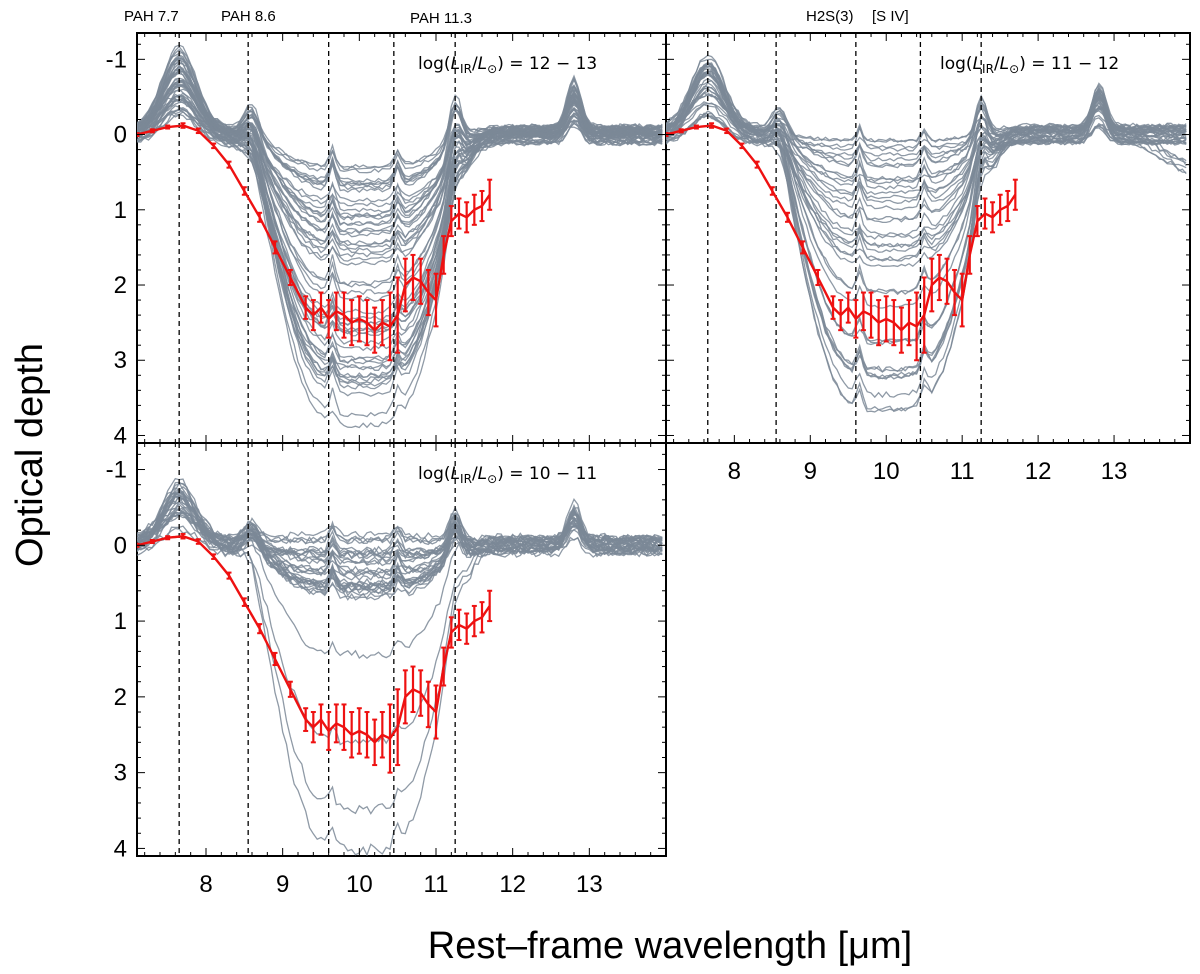 Image resolution: width=1200 pixels, height=974 pixels. What do you see at coordinates (507, 65) in the screenshot?
I see `panel-1-label: log(LIR/L⊙) = 12 − 13` at bounding box center [507, 65].